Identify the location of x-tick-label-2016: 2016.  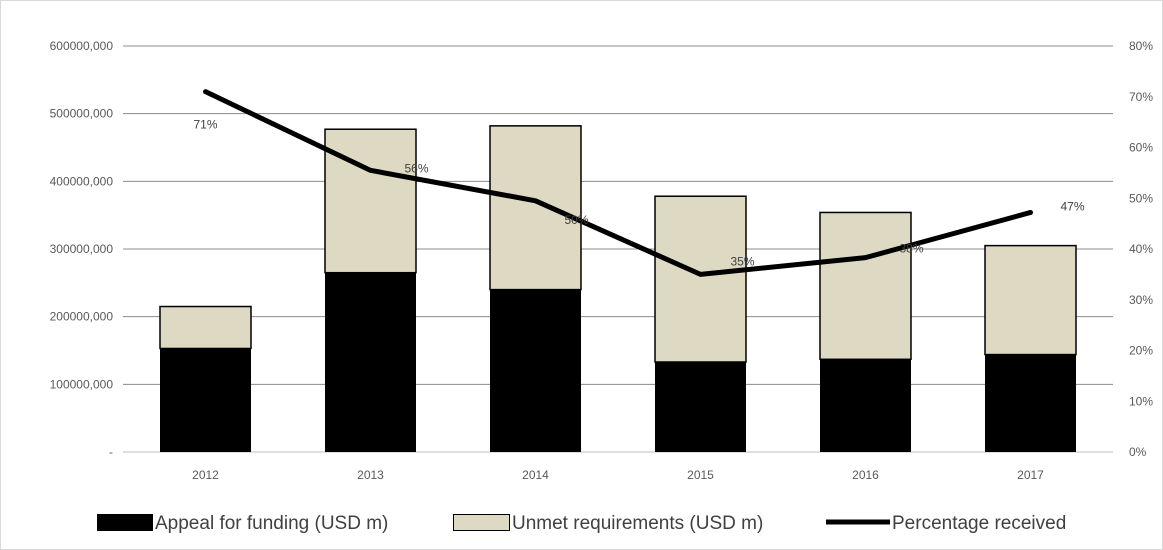
(865, 475).